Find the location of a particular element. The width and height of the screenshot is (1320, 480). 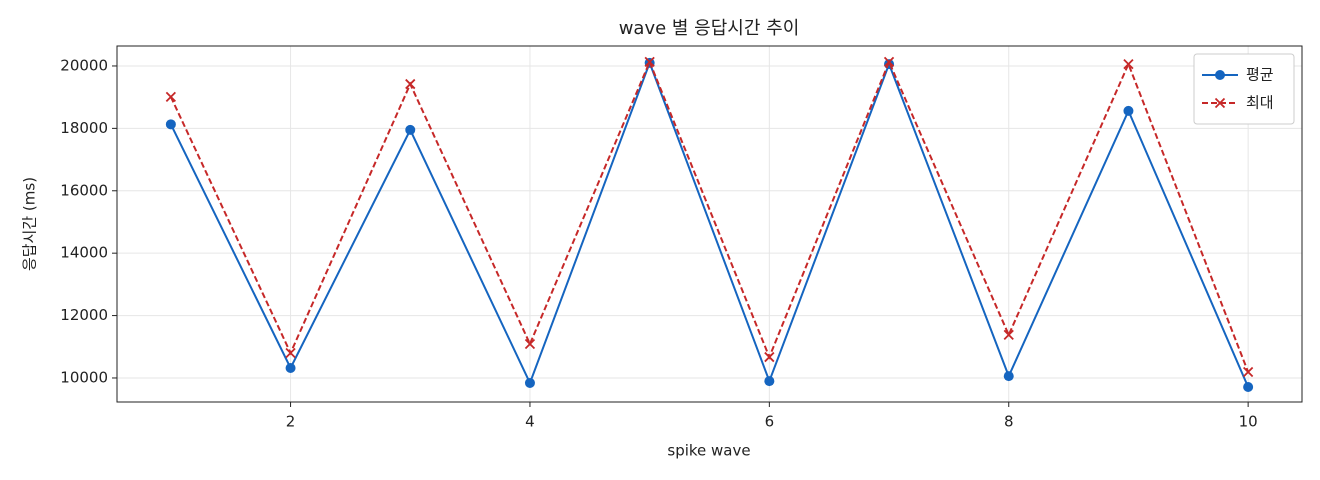

legend-label: 평균 is located at coordinates (1260, 75).